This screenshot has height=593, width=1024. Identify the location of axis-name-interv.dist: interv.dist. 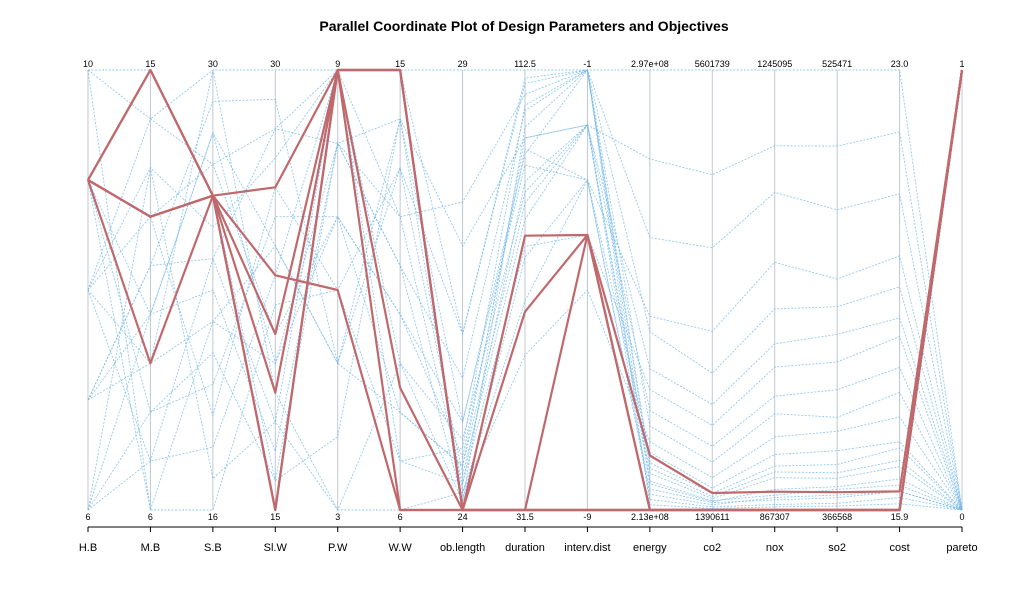
(587, 548).